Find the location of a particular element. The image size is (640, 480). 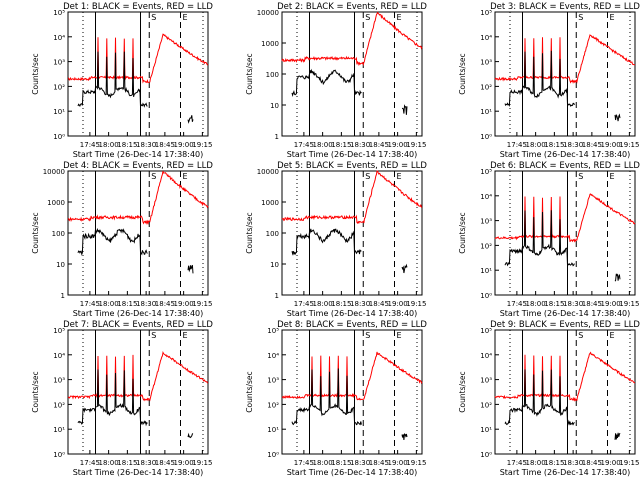

panel-title: Det 8: BLACK = Events, RED = LLD is located at coordinates (352, 325).